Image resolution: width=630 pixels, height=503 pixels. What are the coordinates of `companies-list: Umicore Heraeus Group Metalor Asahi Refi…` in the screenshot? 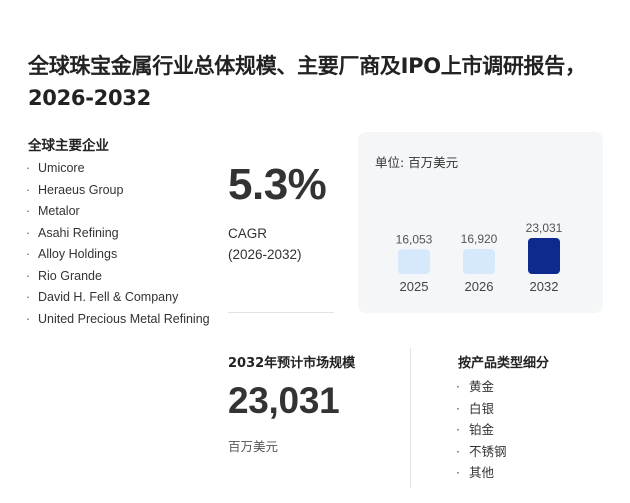 It's located at (121, 244).